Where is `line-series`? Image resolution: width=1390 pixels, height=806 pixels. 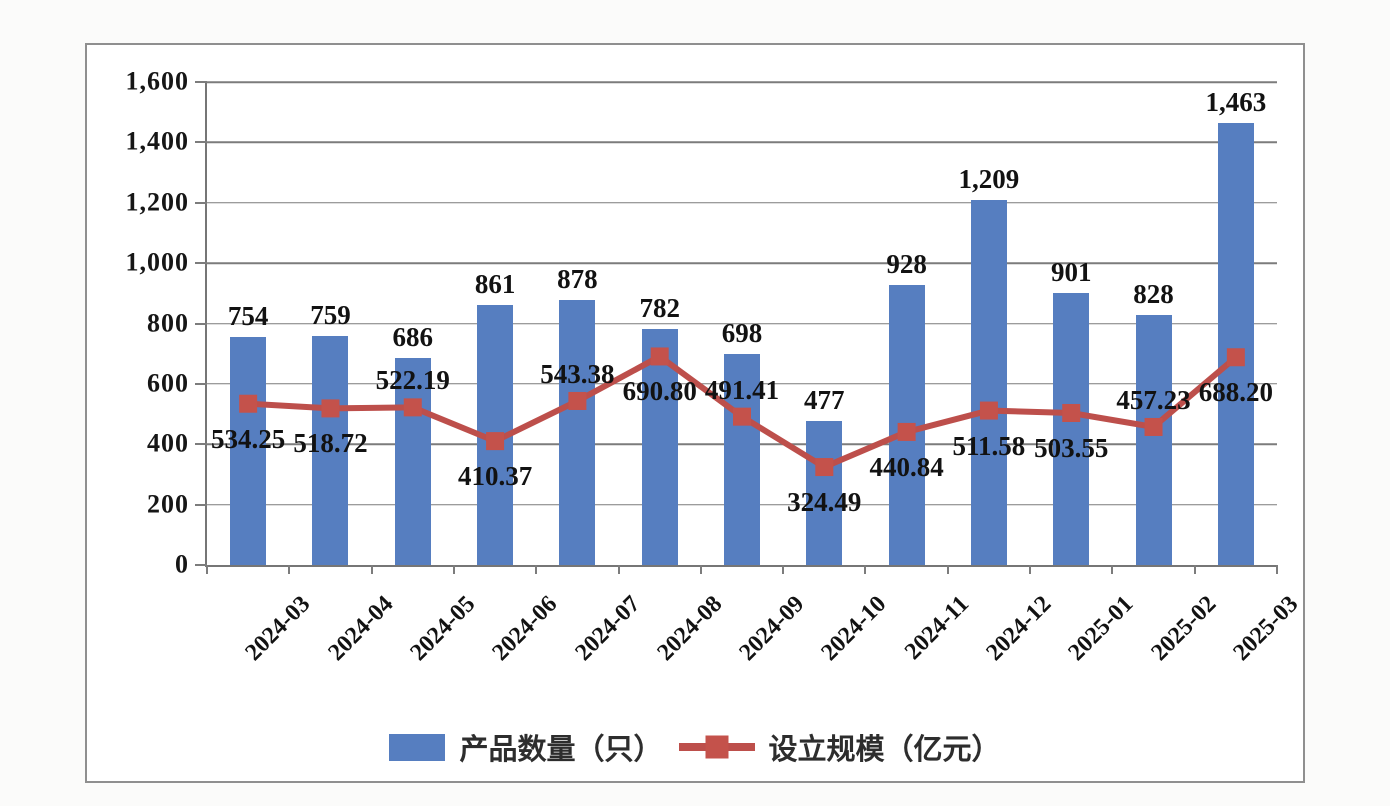 line-series is located at coordinates (742, 412).